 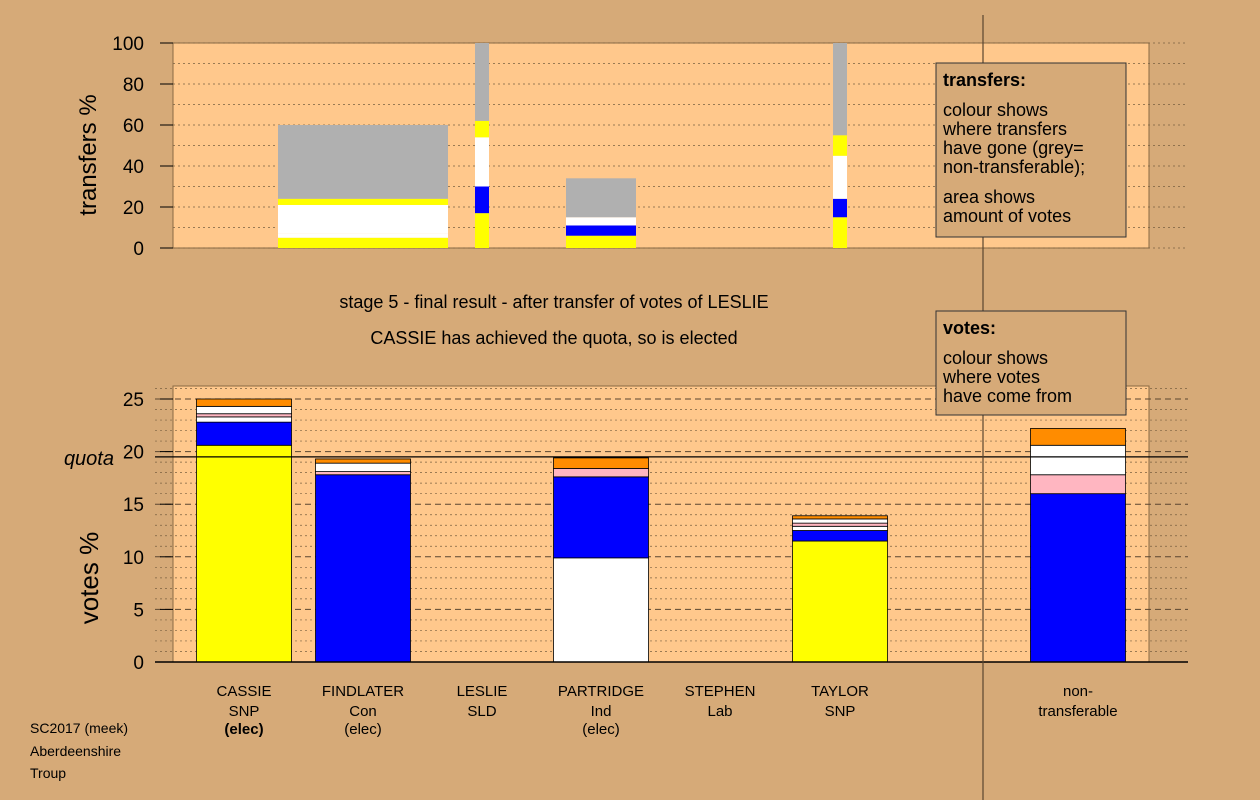 I want to click on footer-line: SC2017 (meek), so click(x=79, y=728).